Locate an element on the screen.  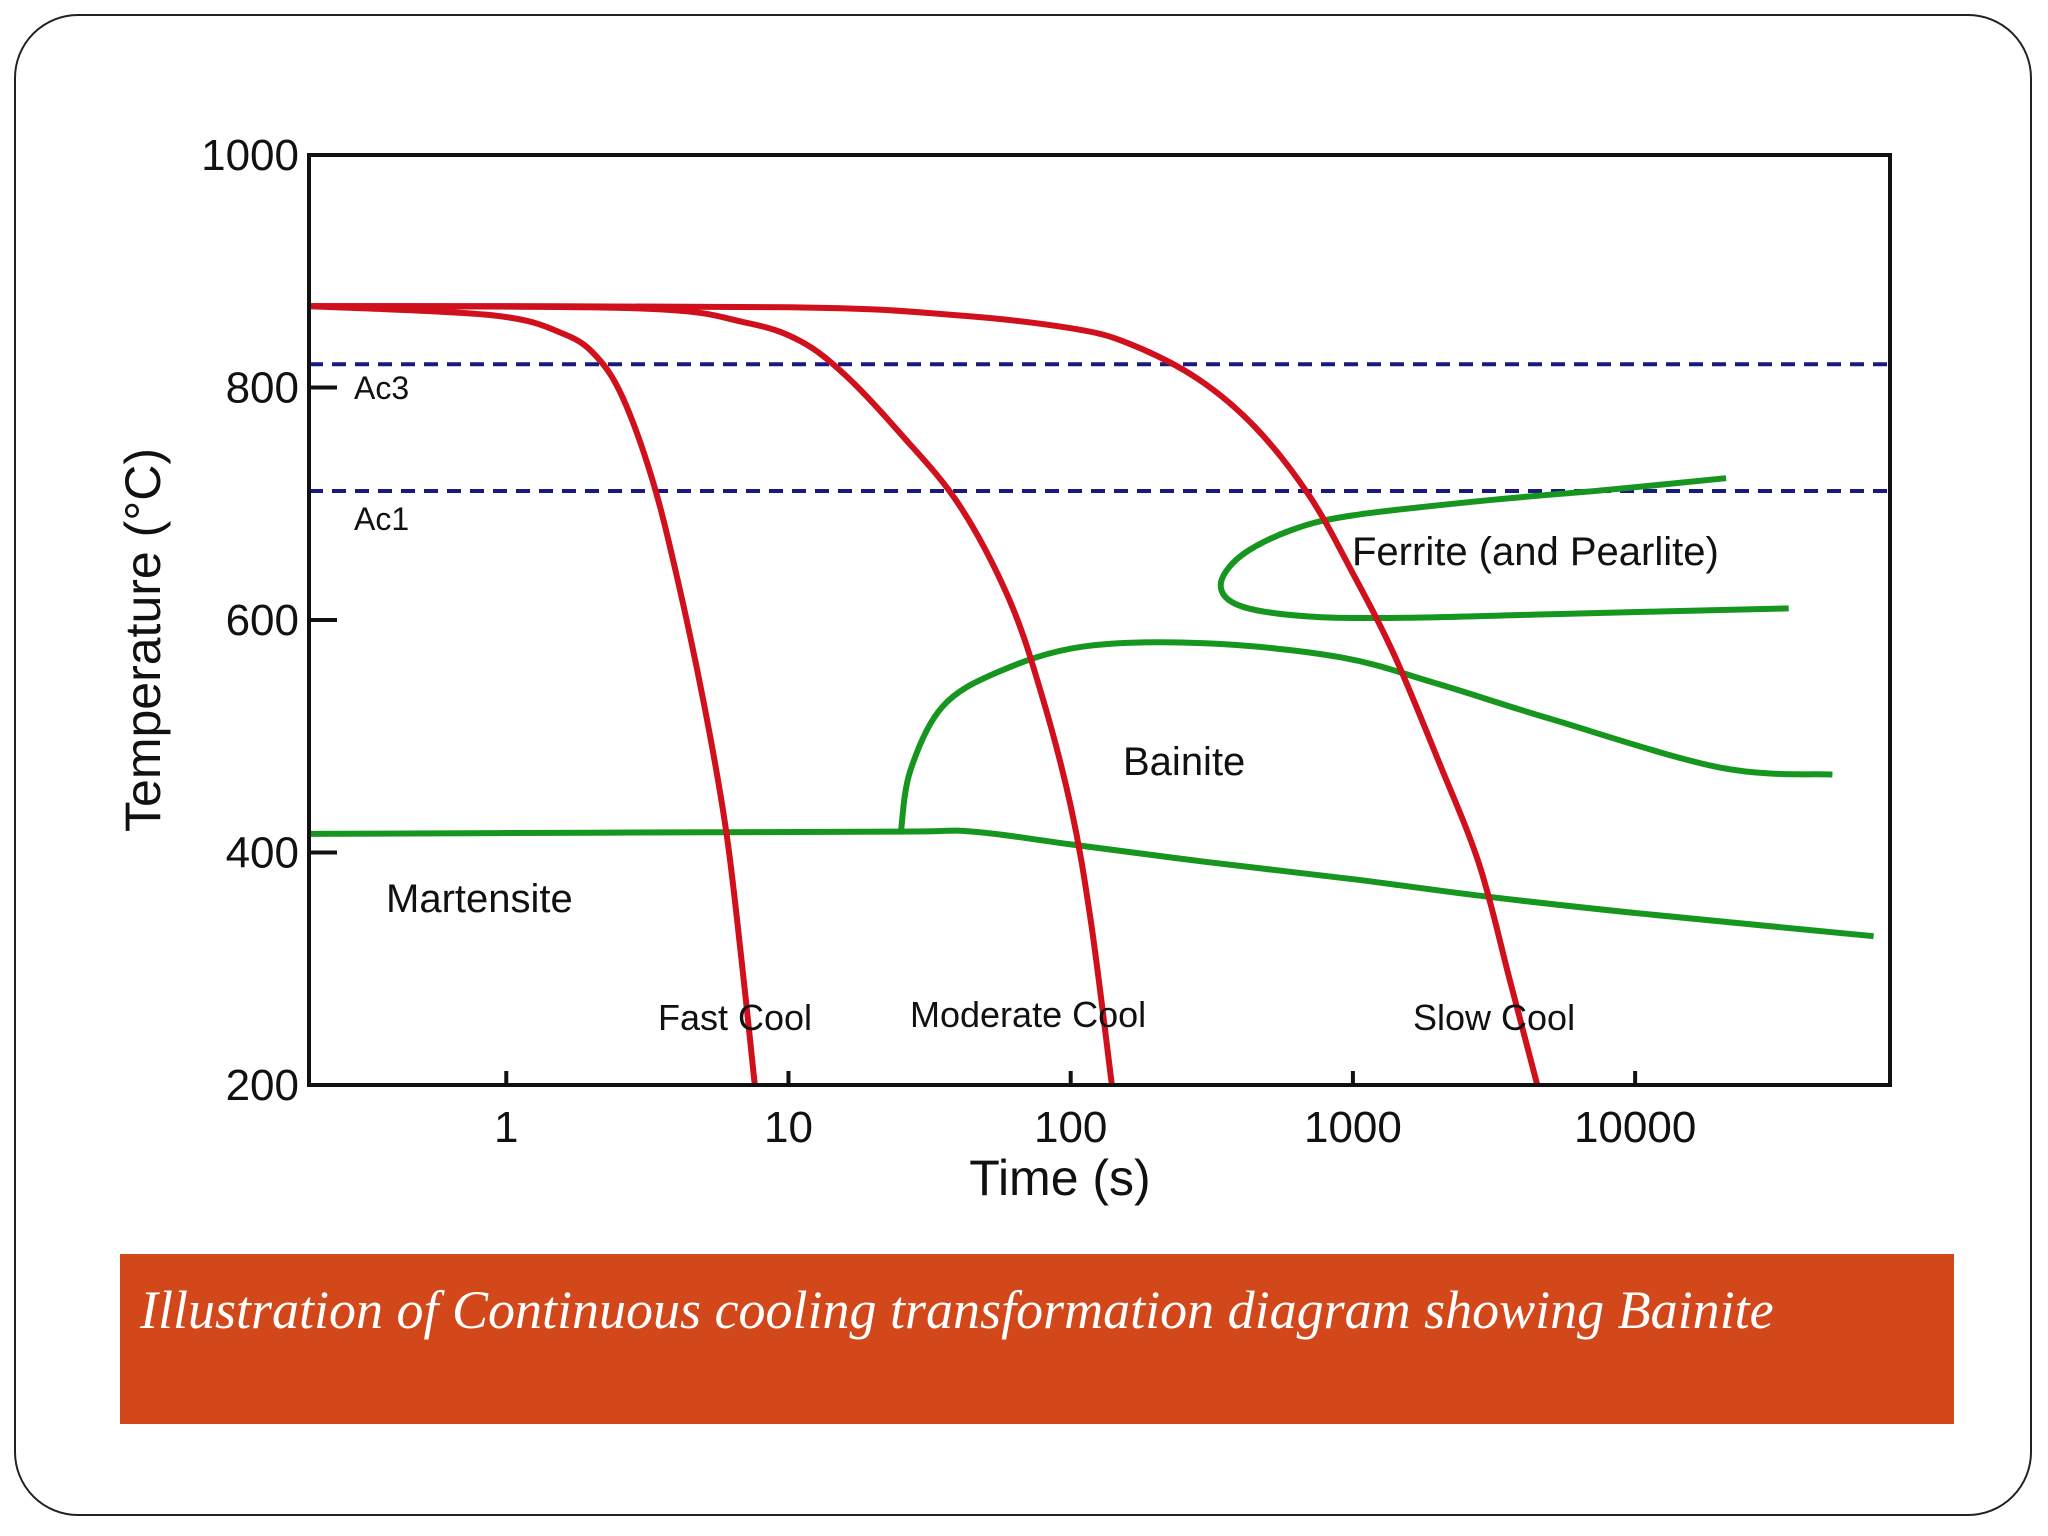
curve-label-moderate-cool: Moderate Cool is located at coordinates (1028, 1014).